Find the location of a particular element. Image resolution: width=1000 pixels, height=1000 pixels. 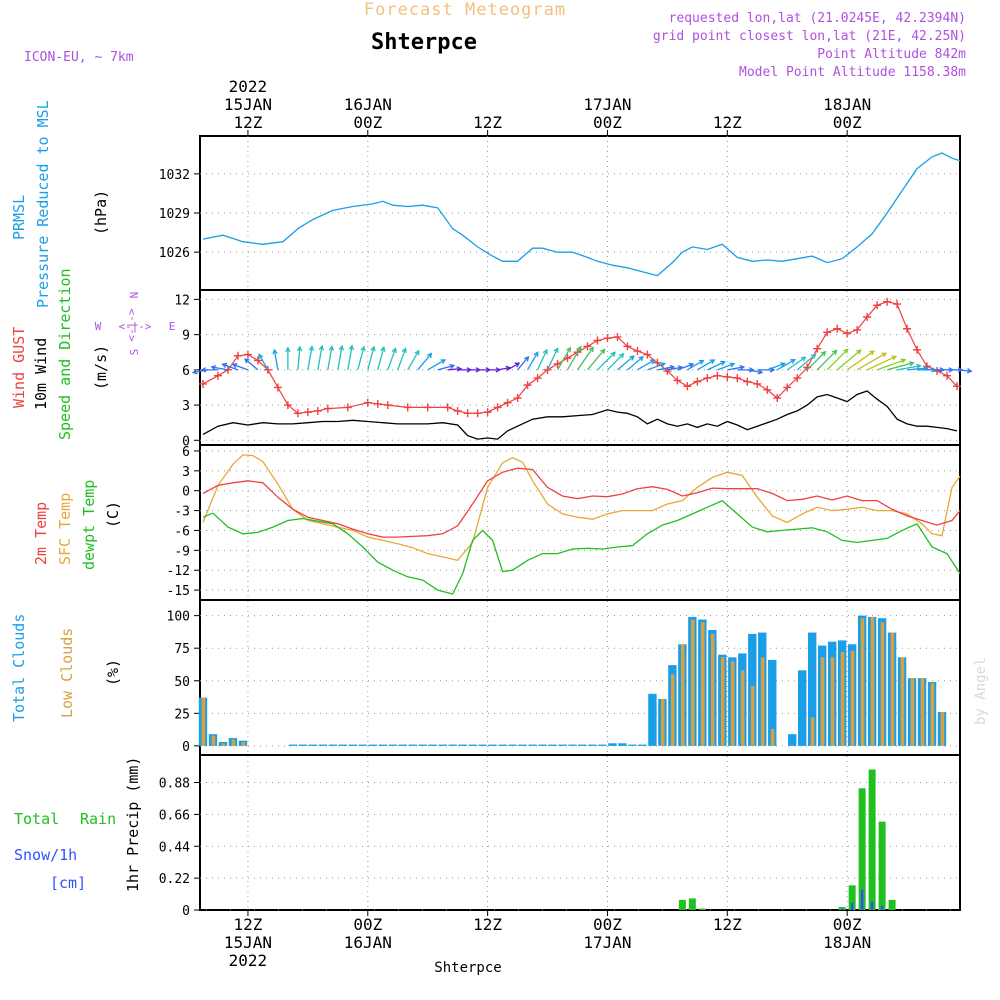

ytick-label-clouds: 100 is located at coordinates (178, 617).